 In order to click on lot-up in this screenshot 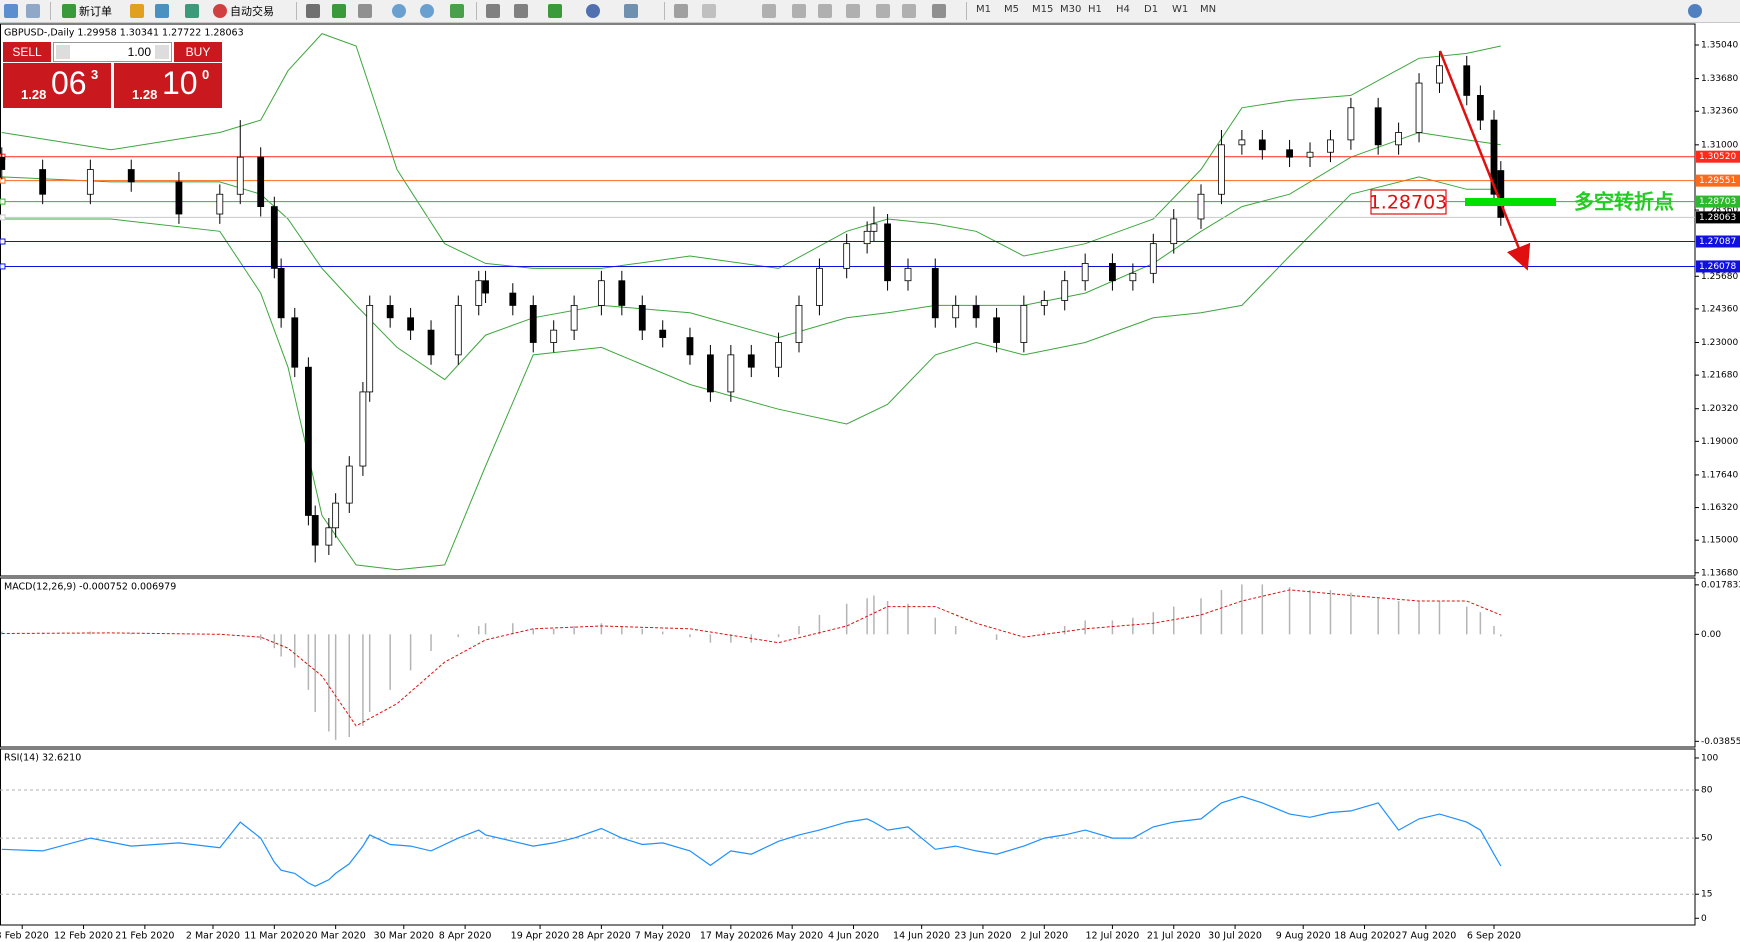, I will do `click(162, 52)`.